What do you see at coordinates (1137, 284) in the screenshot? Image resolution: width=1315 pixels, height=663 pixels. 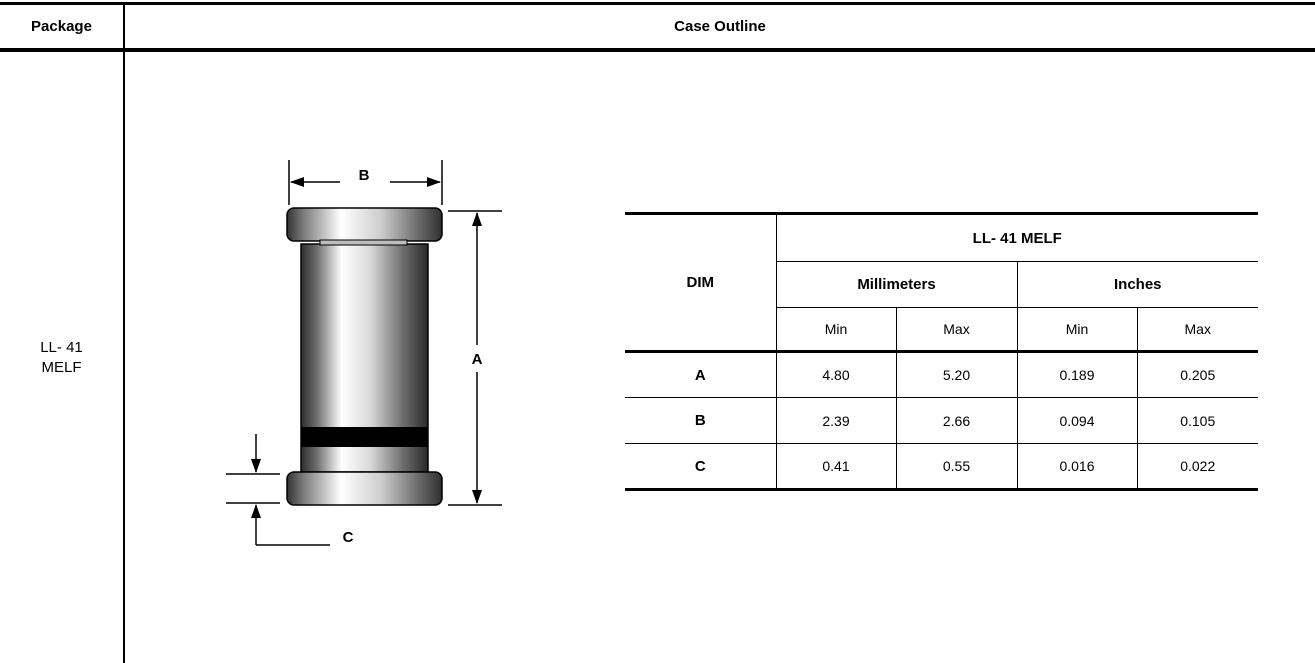 I see `inches-header: Inches` at bounding box center [1137, 284].